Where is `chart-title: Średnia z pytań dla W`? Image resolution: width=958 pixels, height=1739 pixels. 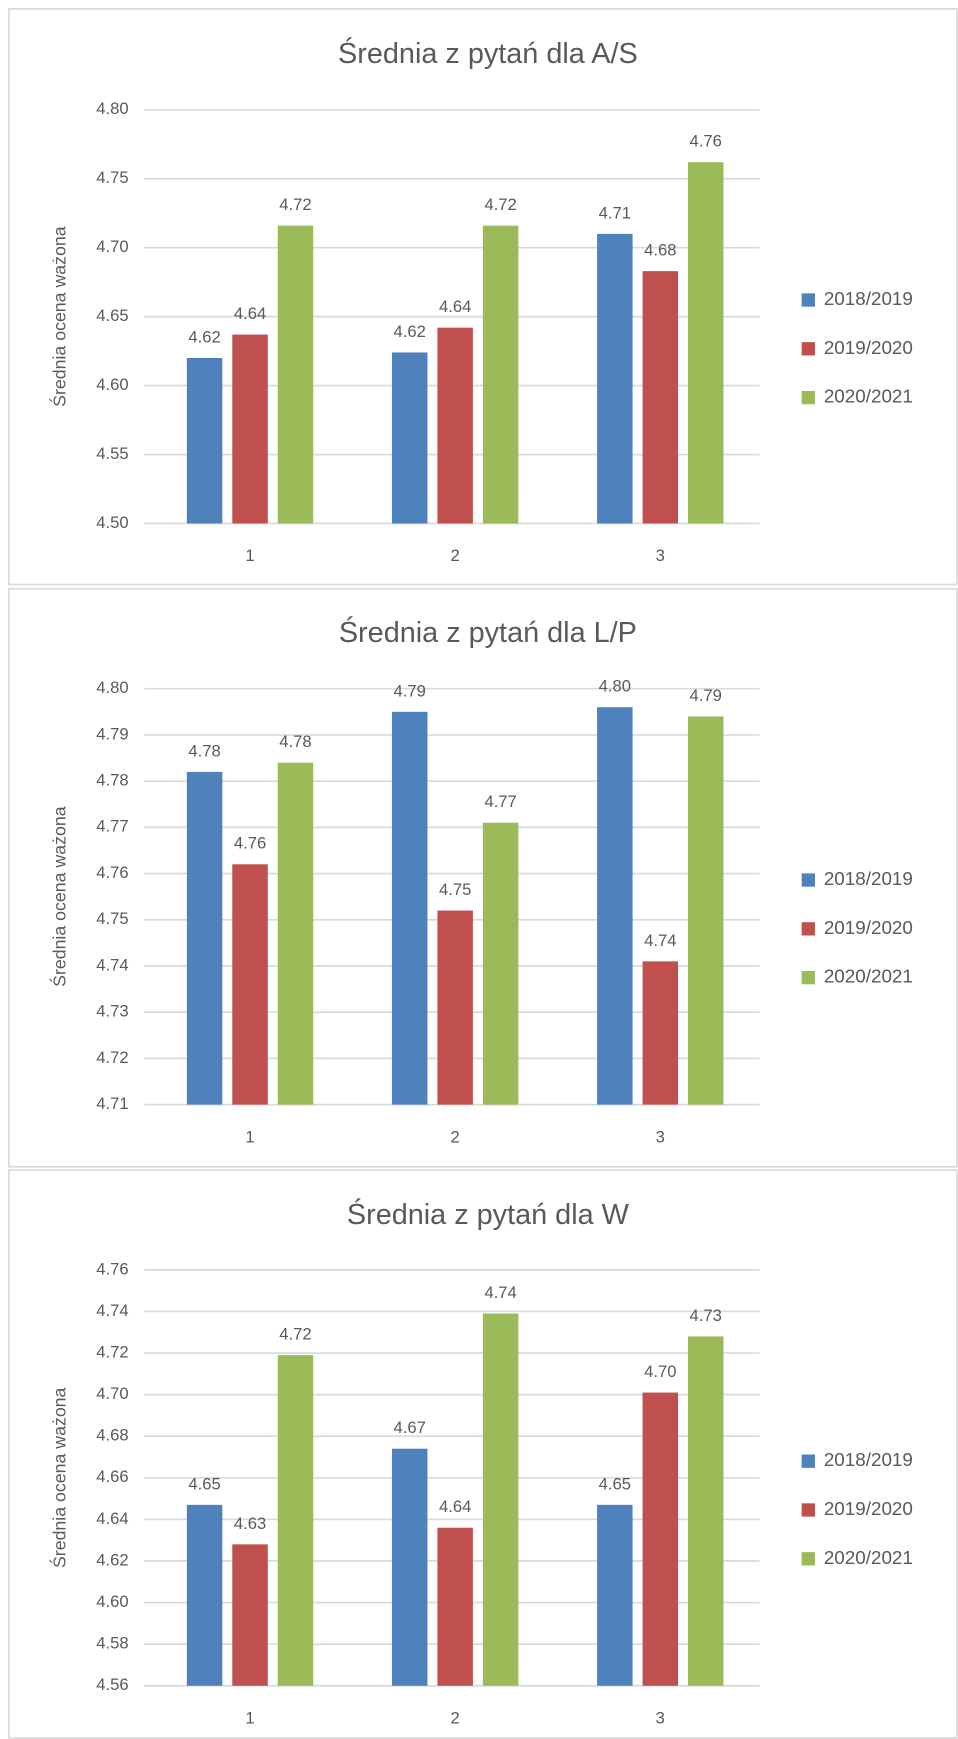 chart-title: Średnia z pytań dla W is located at coordinates (488, 1214).